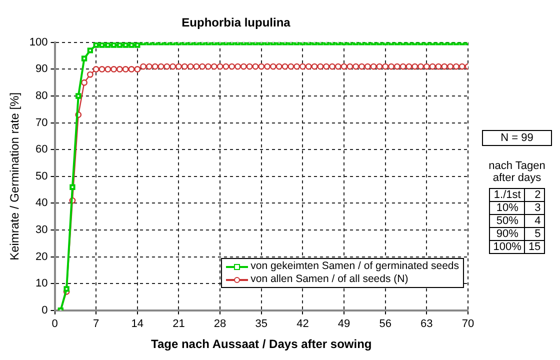 The height and width of the screenshot is (360, 560). What do you see at coordinates (261, 324) in the screenshot?
I see `x-tick-label: 35` at bounding box center [261, 324].